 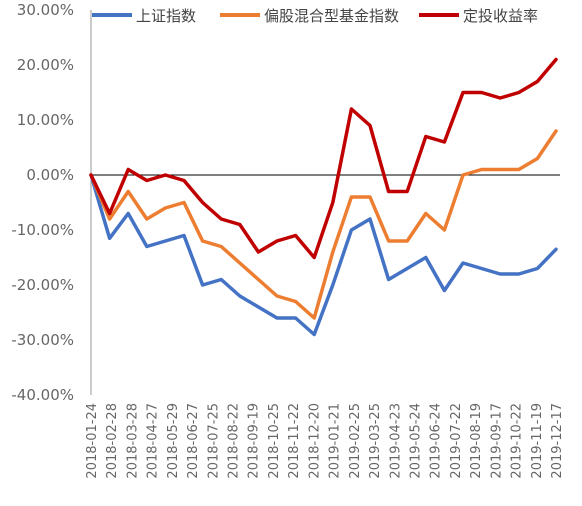 I want to click on x-tick-label: 2019-02-25, so click(x=355, y=441).